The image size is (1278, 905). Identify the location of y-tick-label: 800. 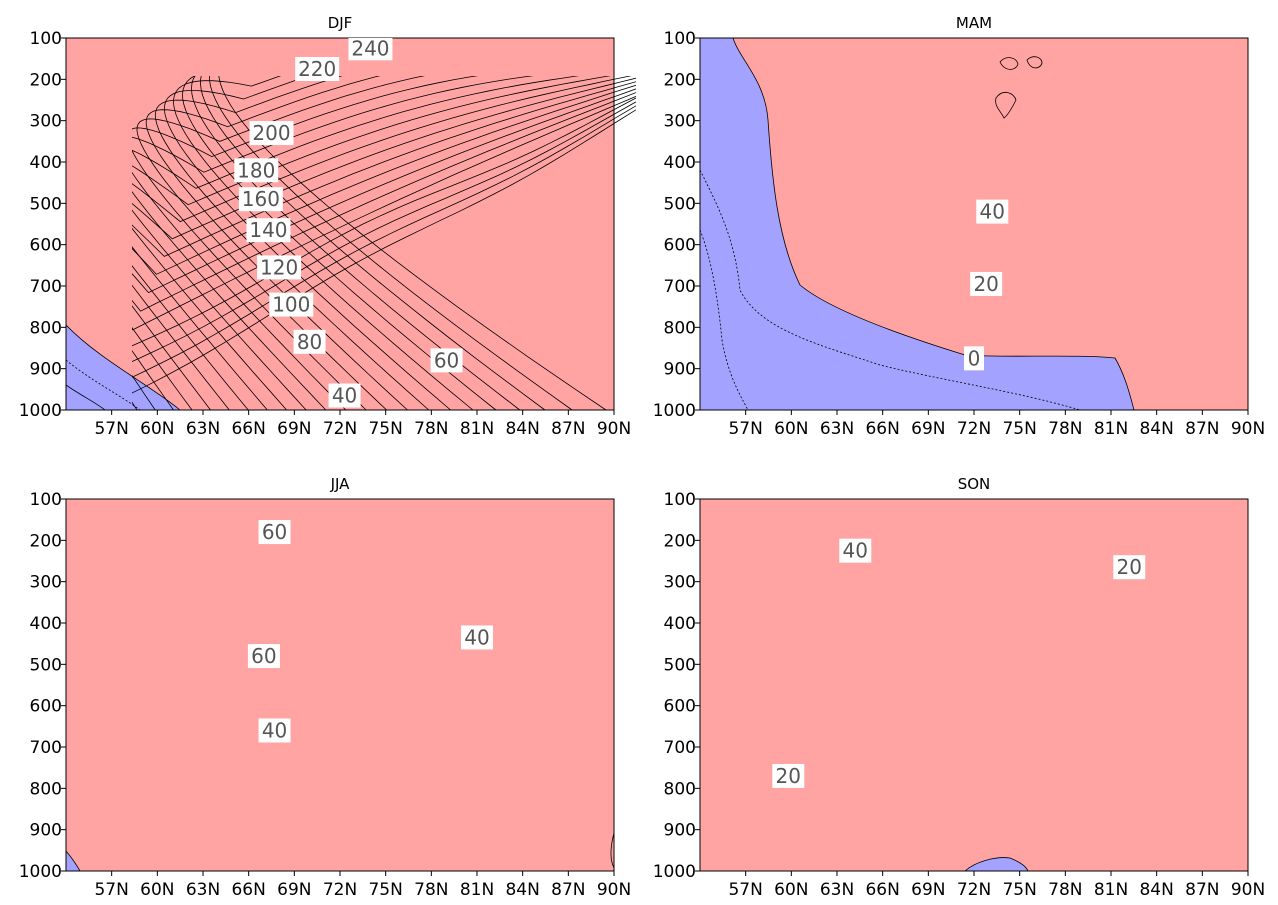
(680, 789).